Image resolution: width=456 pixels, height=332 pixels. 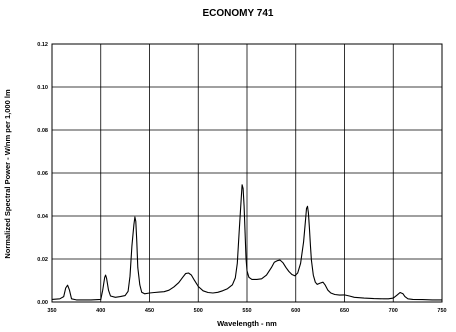 I want to click on x-tick-labels: 350 400 450 500 550 600 650 700 750, so click(x=246, y=311).